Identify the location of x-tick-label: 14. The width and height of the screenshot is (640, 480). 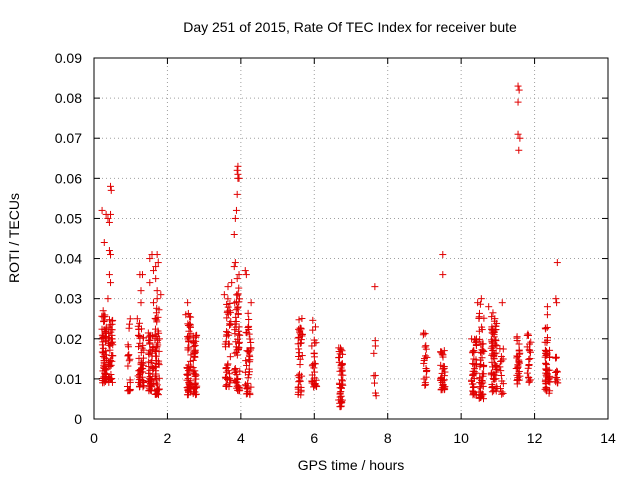
(608, 438).